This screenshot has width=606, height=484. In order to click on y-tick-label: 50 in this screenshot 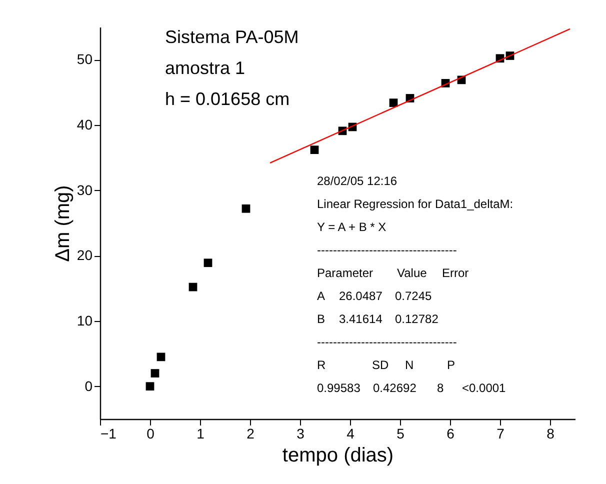, I will do `click(84, 59)`.